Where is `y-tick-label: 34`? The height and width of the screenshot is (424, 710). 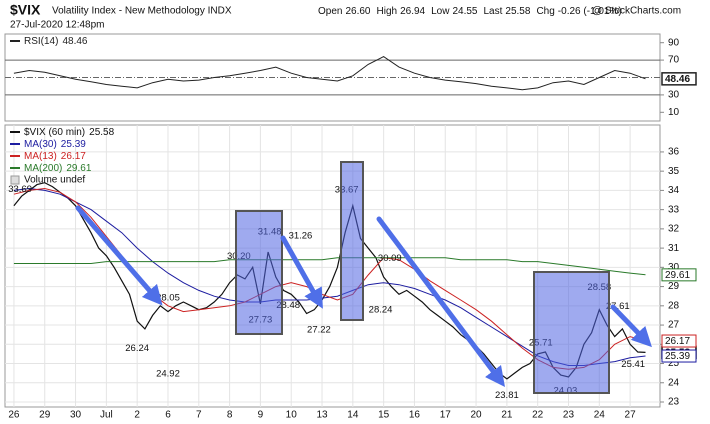 y-tick-label: 34 is located at coordinates (674, 190).